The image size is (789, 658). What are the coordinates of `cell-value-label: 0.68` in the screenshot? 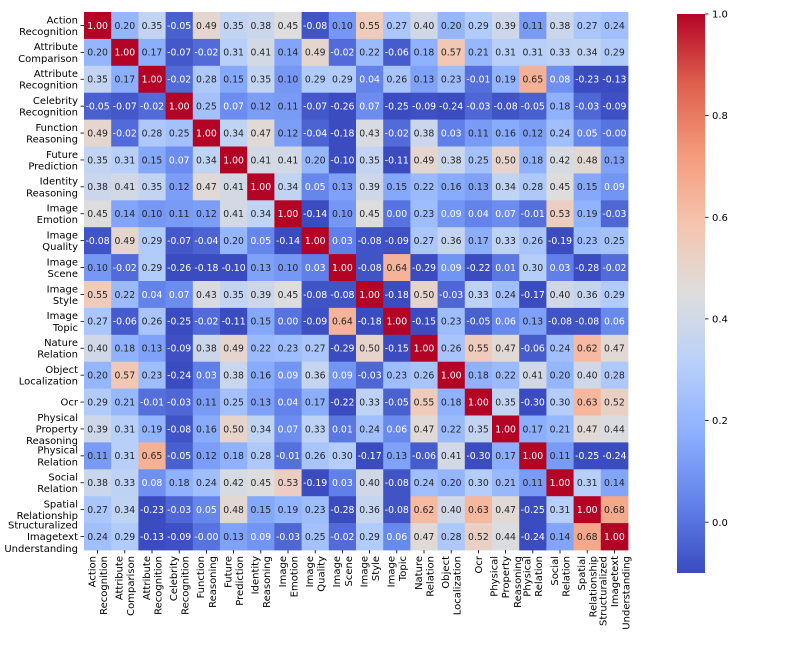 It's located at (587, 537).